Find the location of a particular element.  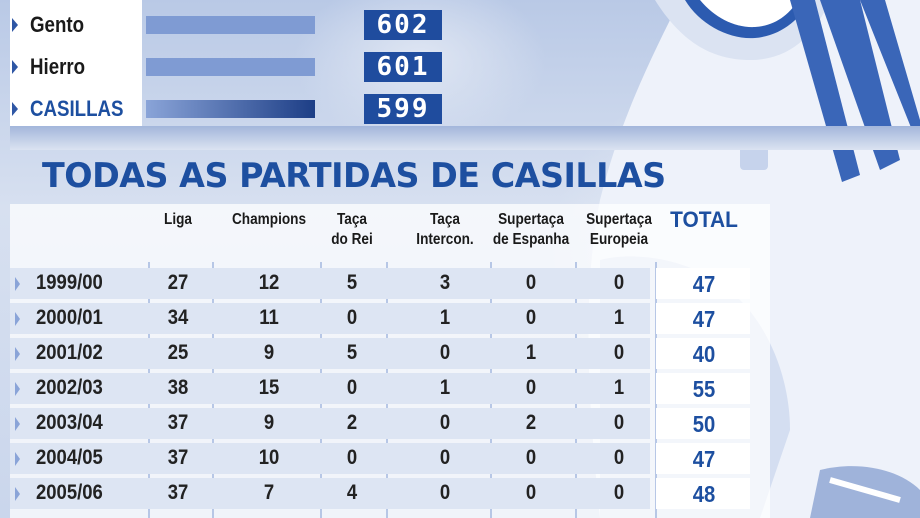

table-row: 2004/05 37 10 0 0 0 0 47 is located at coordinates (390, 459).